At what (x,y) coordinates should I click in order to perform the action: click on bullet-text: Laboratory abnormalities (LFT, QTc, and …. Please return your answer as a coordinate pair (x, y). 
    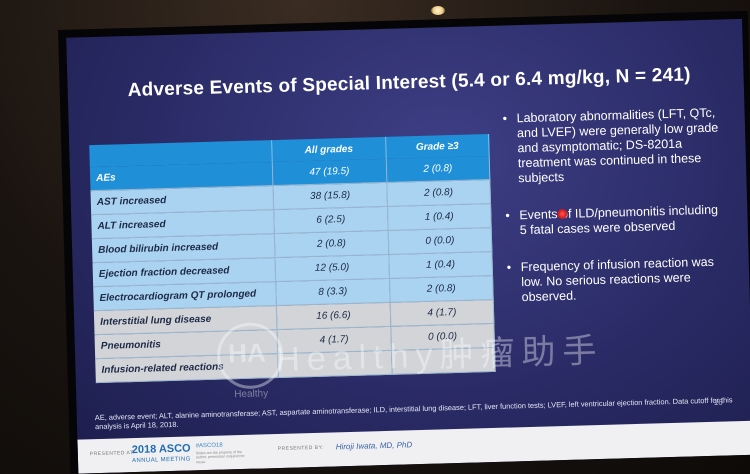
    Looking at the image, I should click on (617, 145).